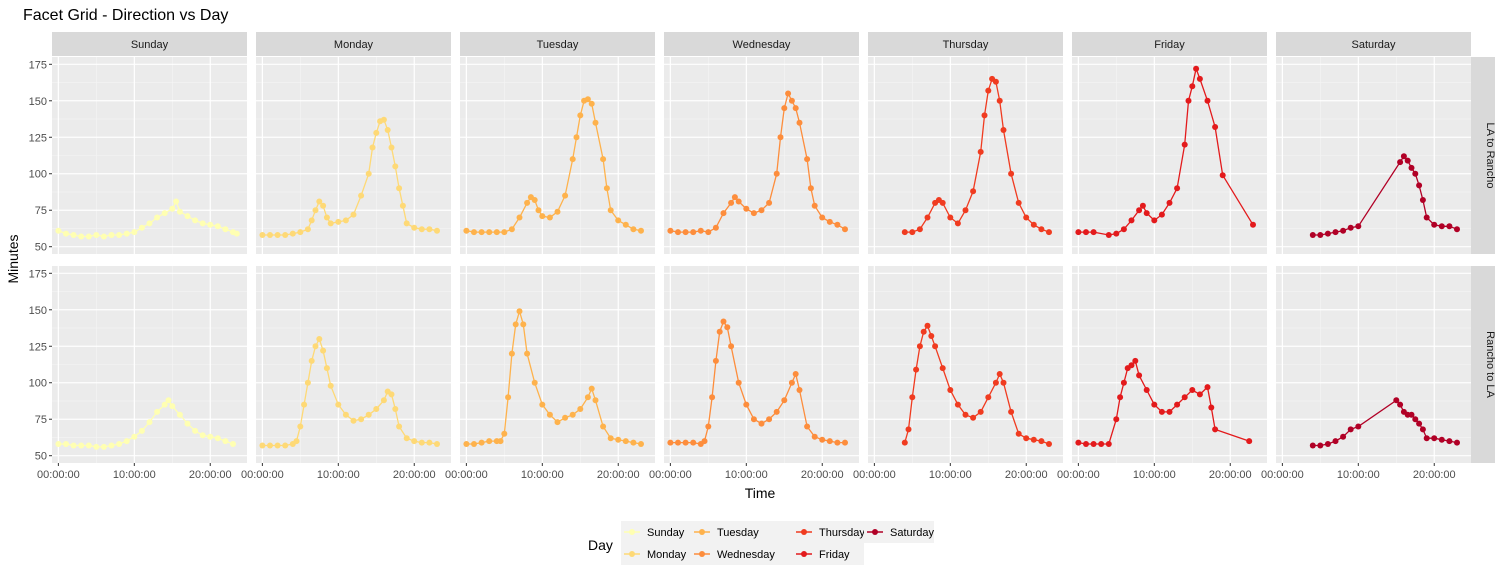 The image size is (1500, 581). I want to click on legend-item-friday: Friday, so click(828, 554).